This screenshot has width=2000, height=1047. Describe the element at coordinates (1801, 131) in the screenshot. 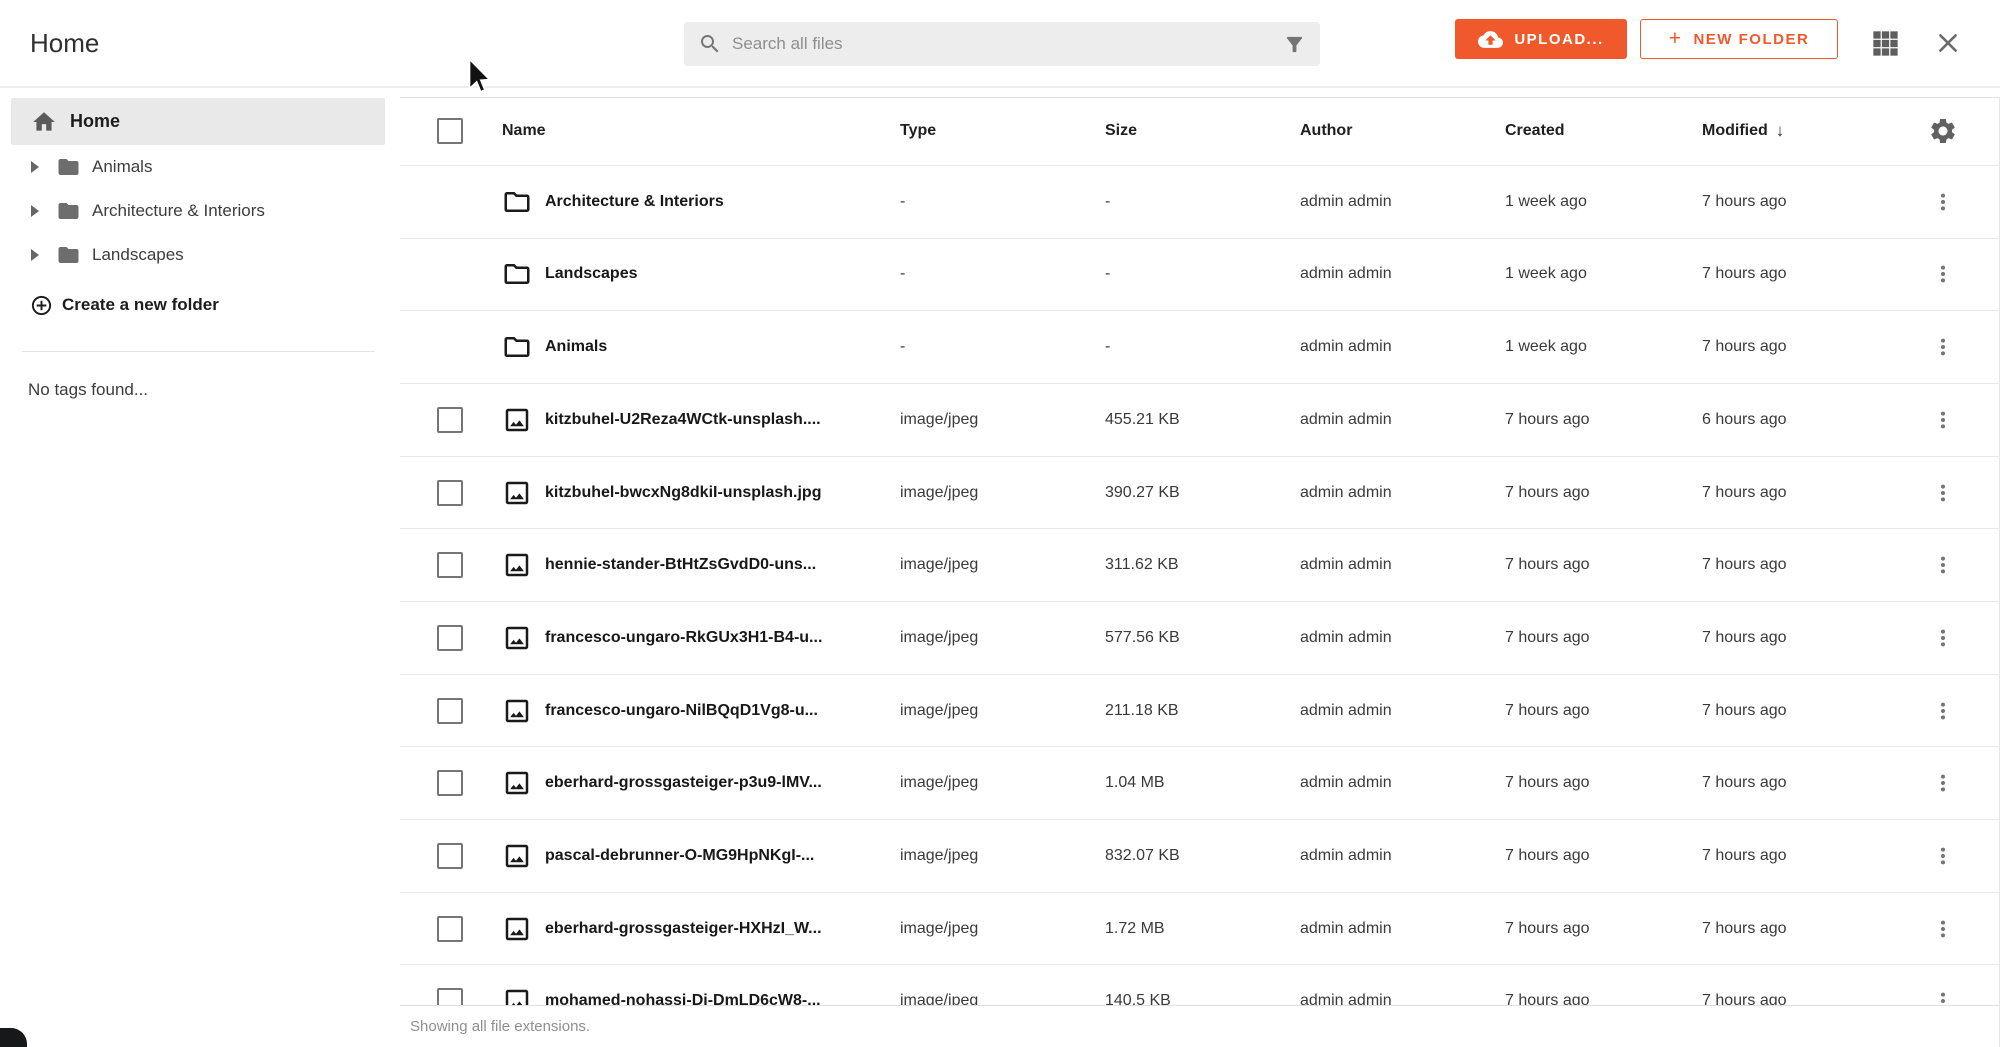

I see `column-header-modified: Modified ↓` at that location.